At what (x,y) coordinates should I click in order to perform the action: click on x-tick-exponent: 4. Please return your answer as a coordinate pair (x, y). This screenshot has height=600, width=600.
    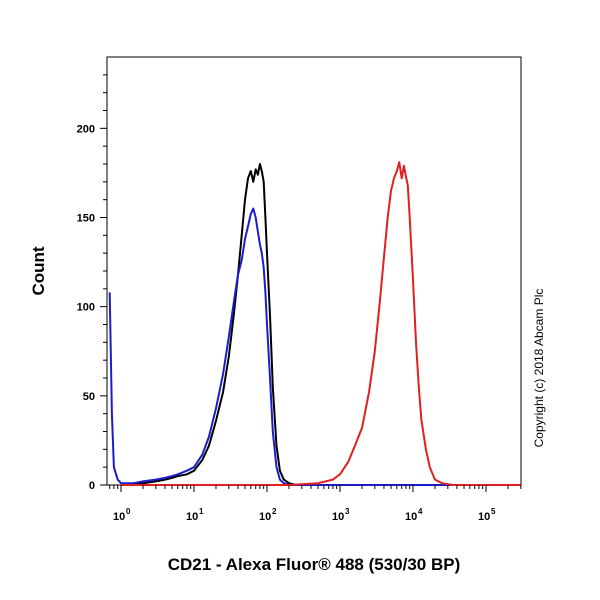
    Looking at the image, I should click on (420, 511).